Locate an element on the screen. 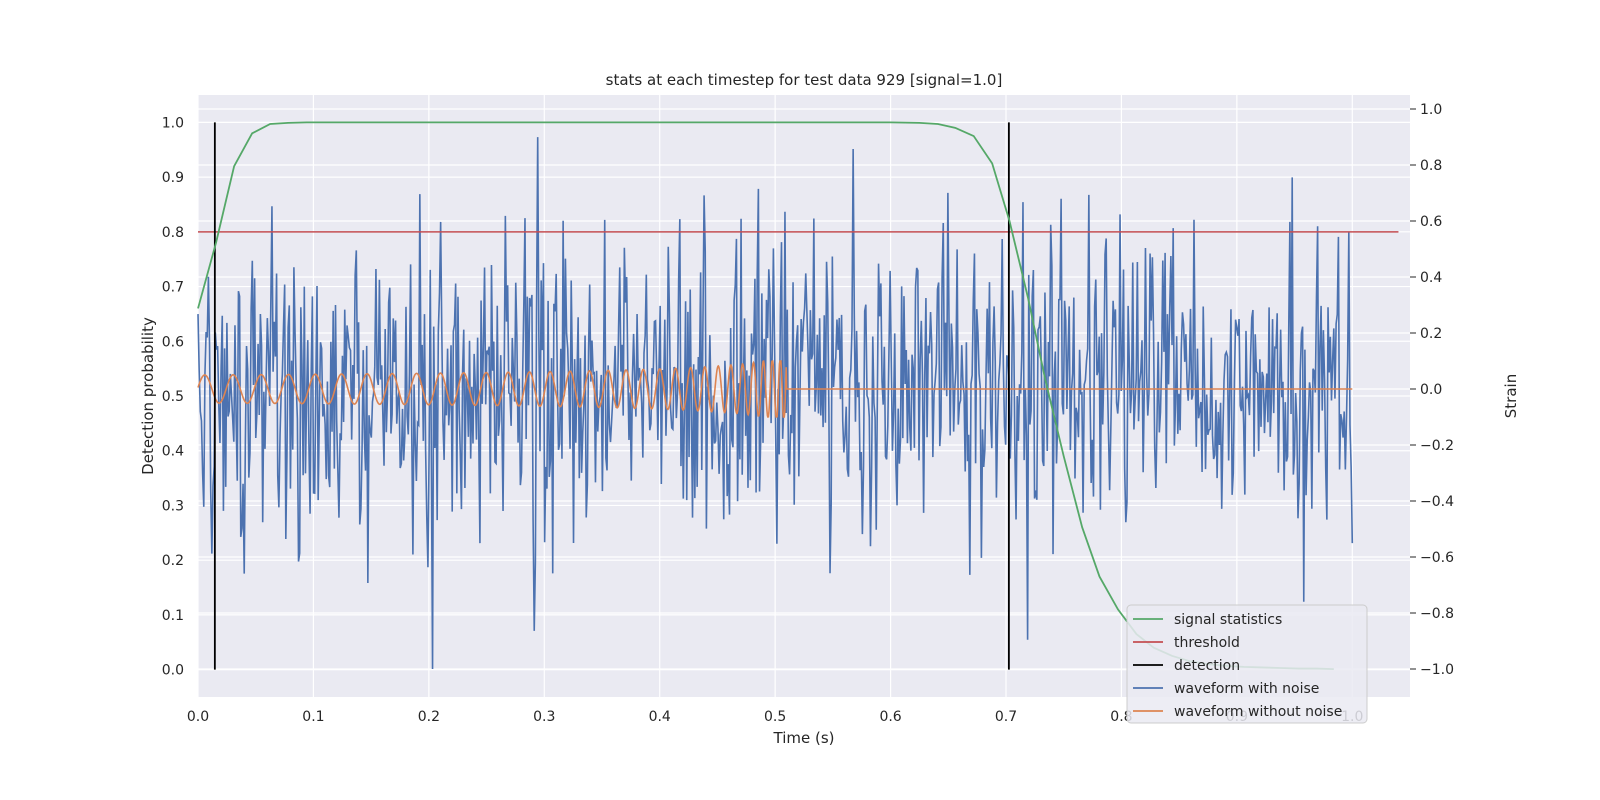 This screenshot has height=800, width=1600. x-tick-label: 0.1 is located at coordinates (313, 717).